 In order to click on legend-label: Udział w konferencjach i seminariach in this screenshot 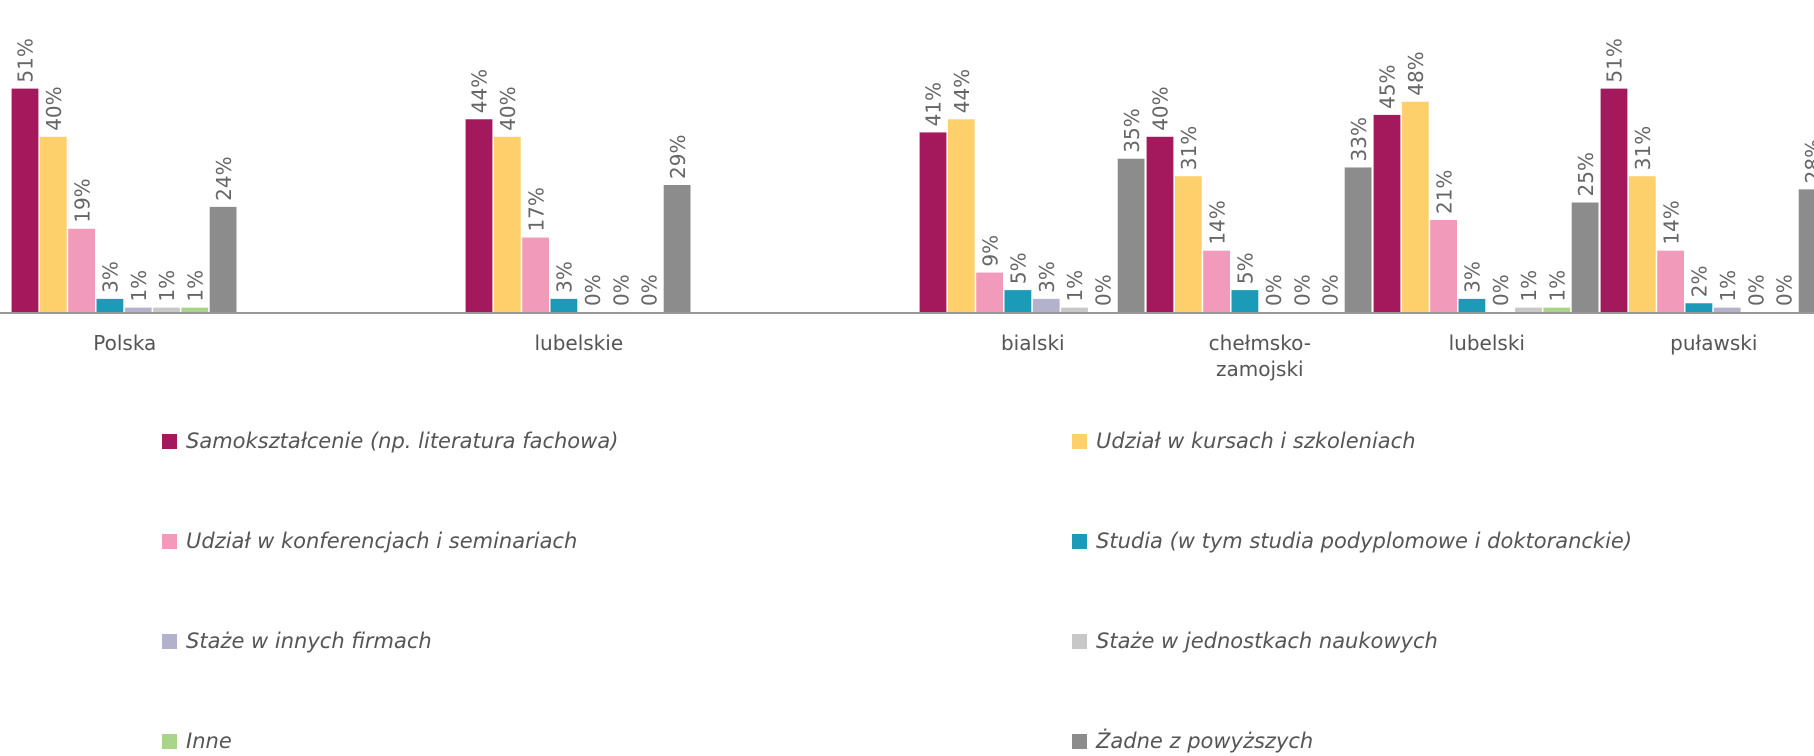, I will do `click(381, 541)`.